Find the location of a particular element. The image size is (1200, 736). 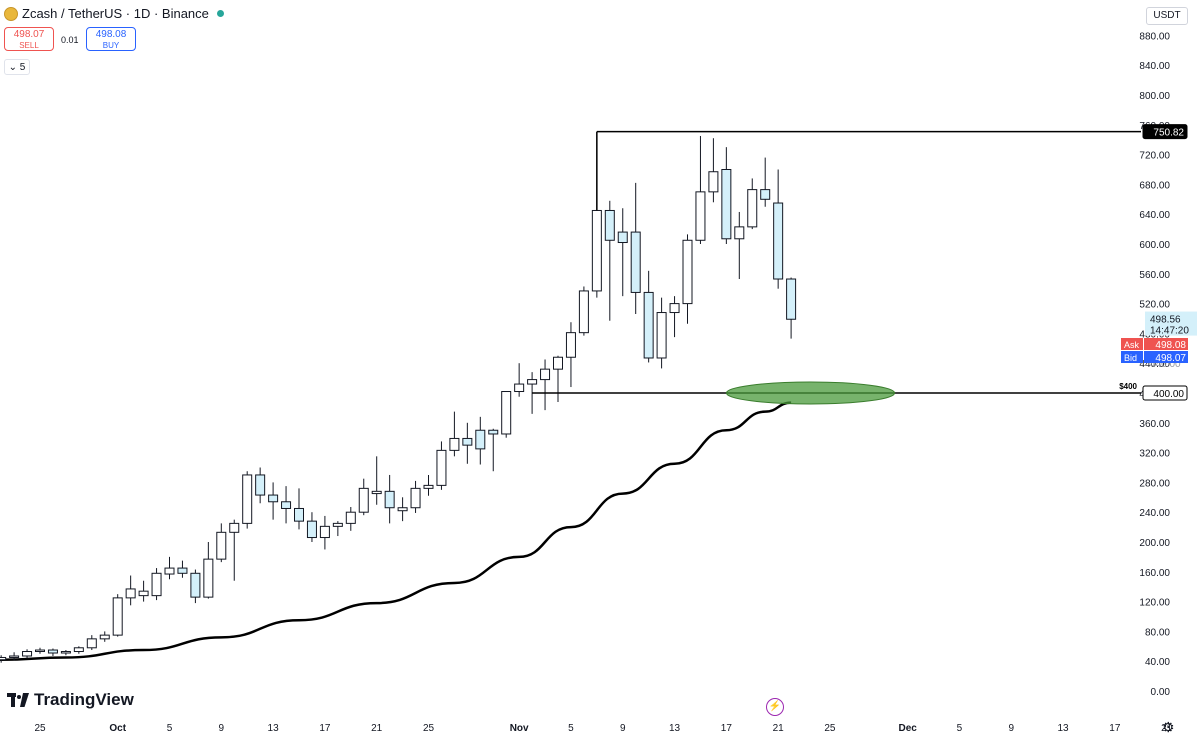

x-tick-label: Nov is located at coordinates (519, 728).